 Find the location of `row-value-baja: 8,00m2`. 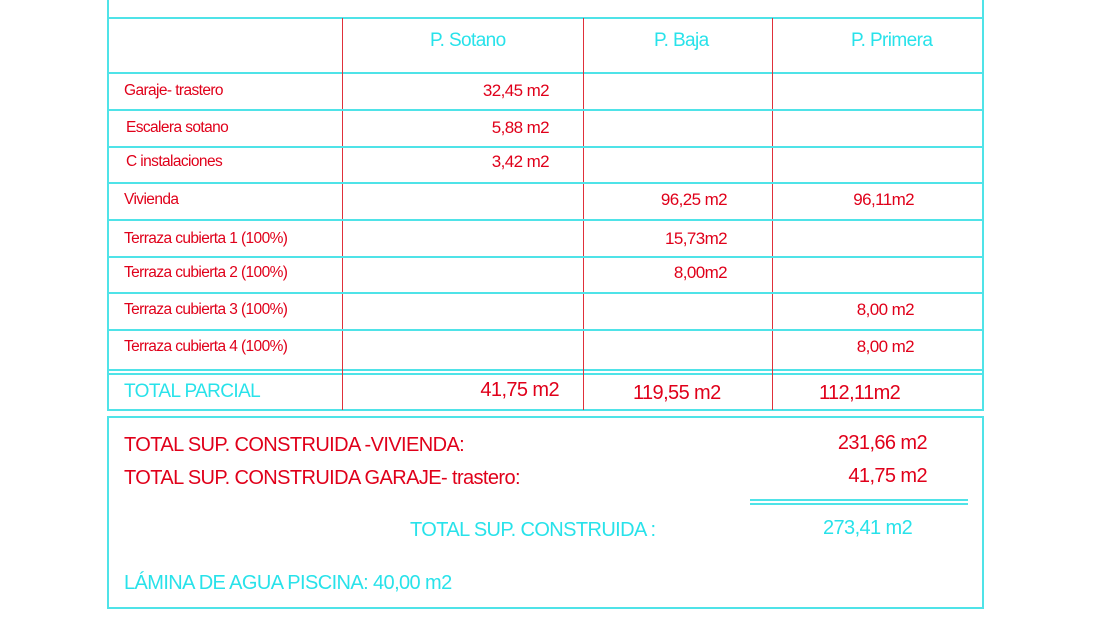

row-value-baja: 8,00m2 is located at coordinates (700, 272).